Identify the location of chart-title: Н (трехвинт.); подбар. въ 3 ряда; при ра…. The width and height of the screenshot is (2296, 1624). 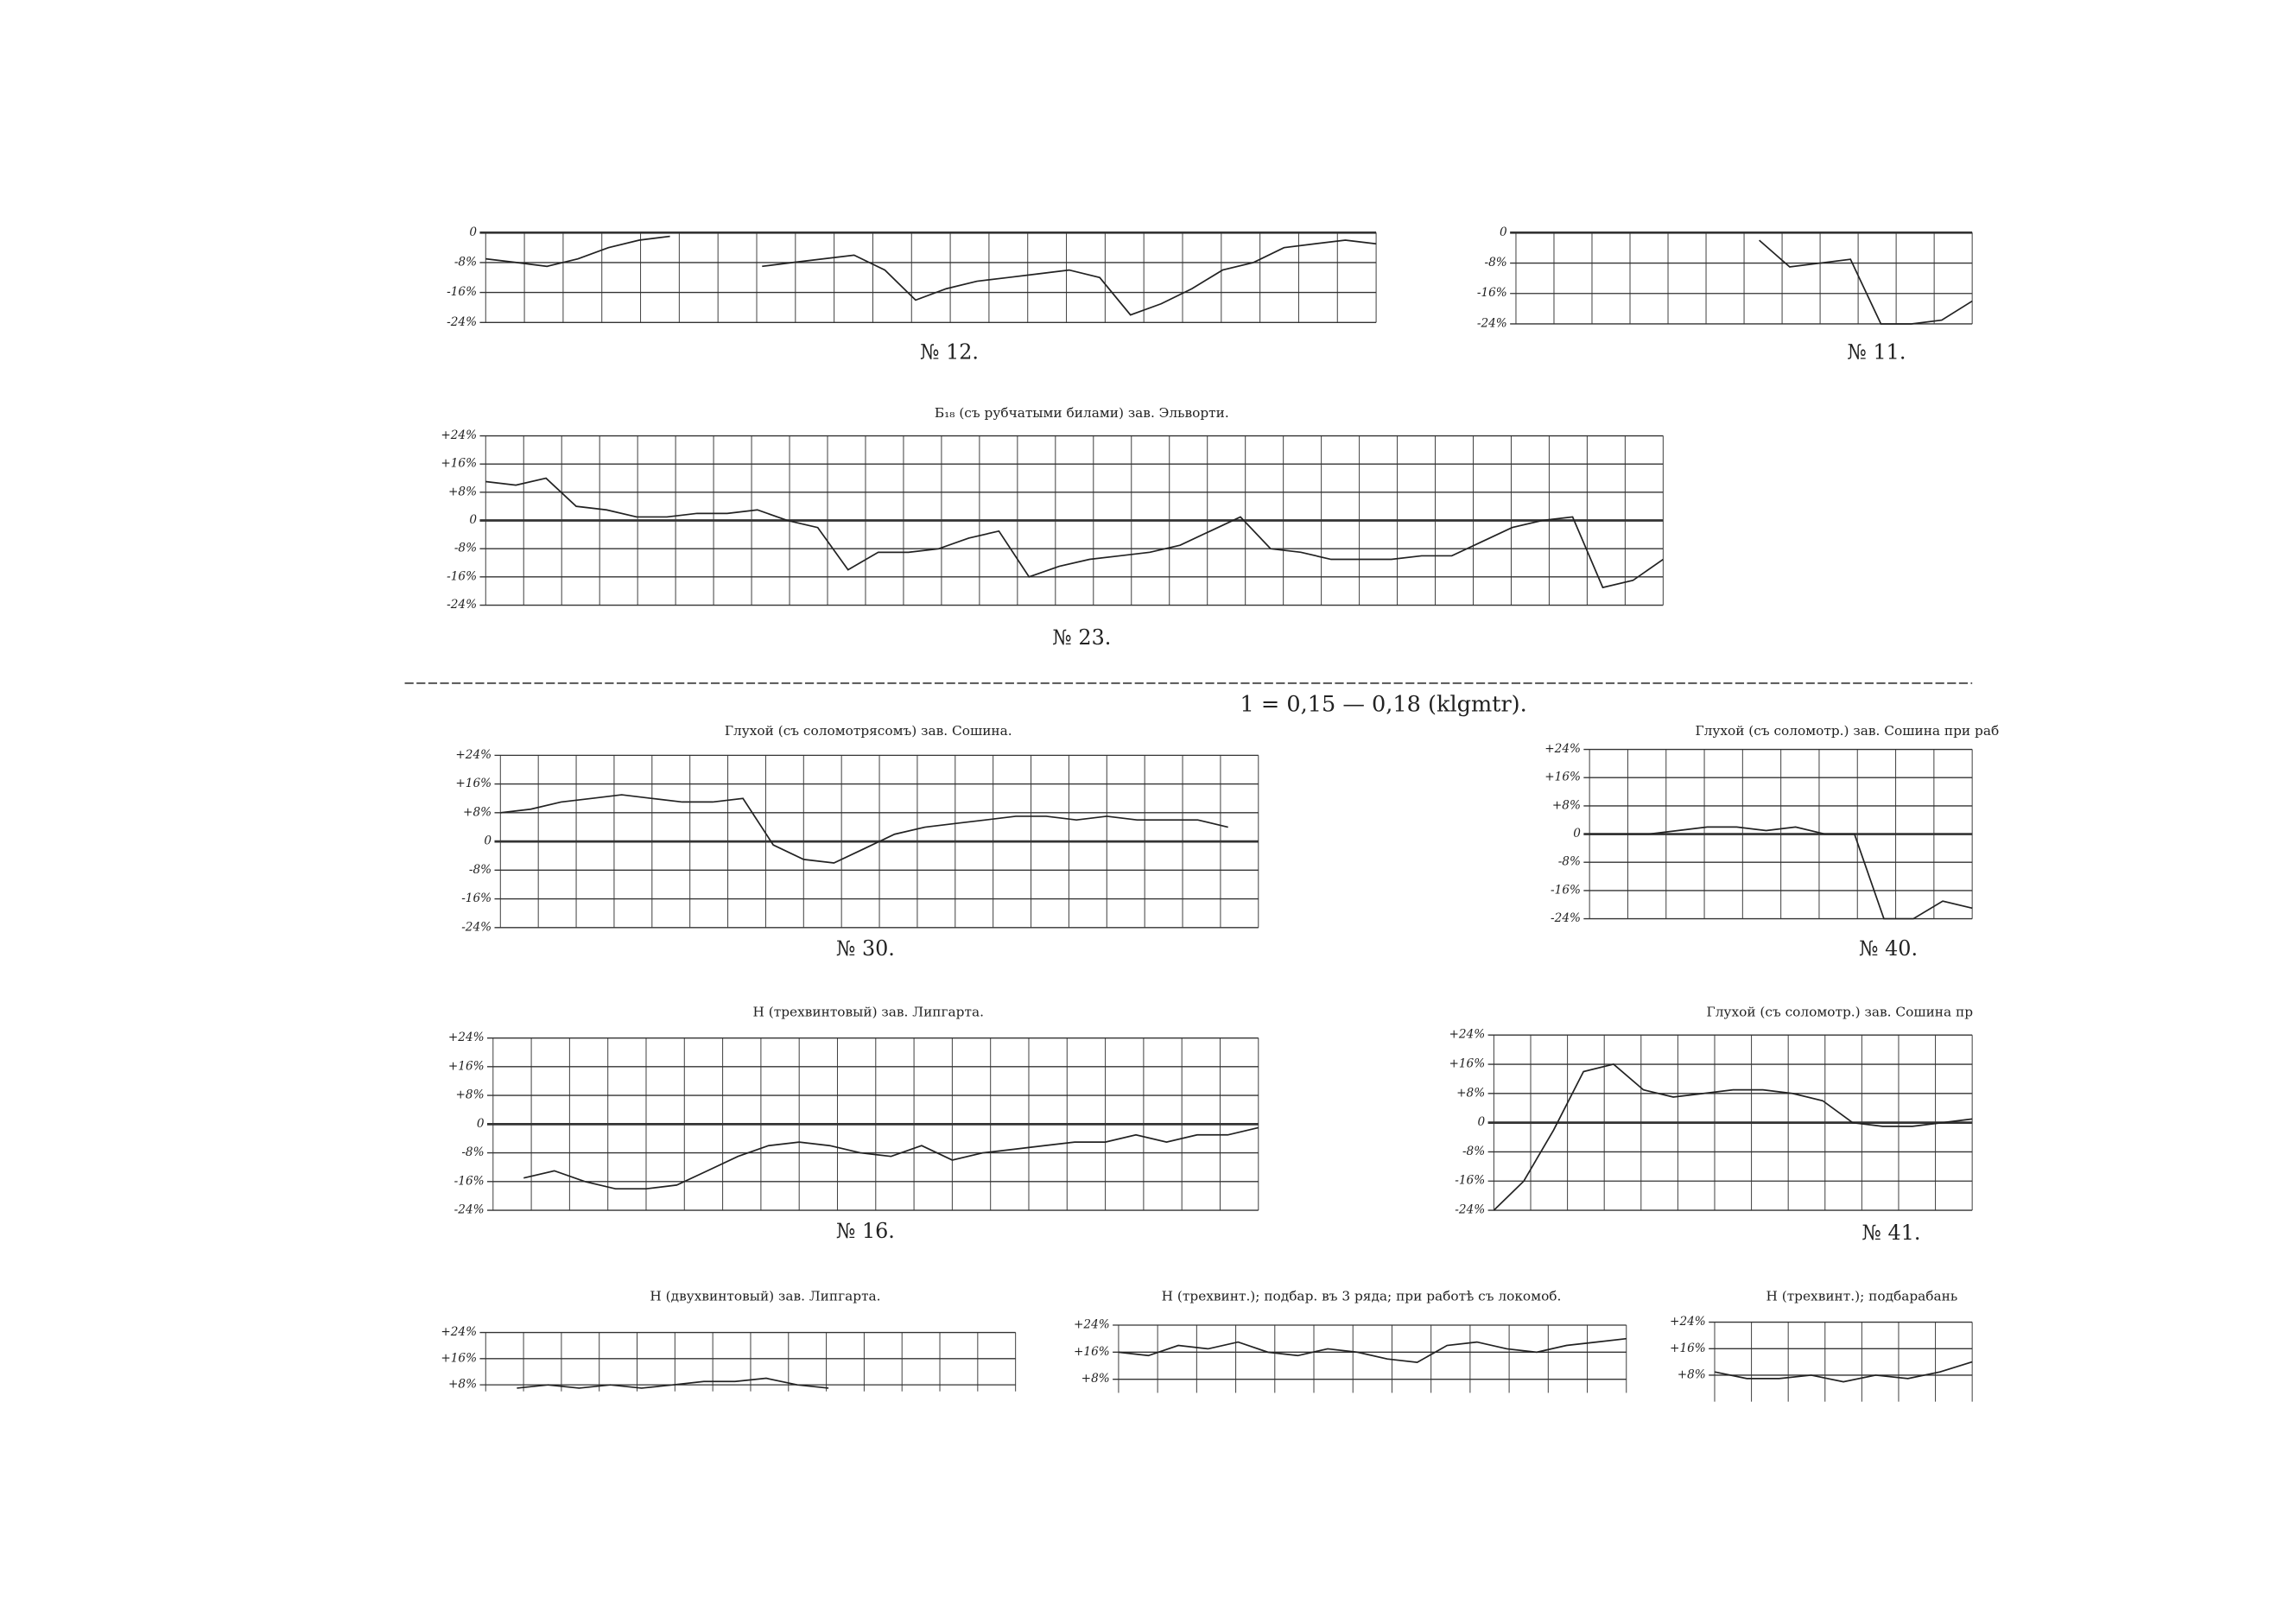
(1362, 1297).